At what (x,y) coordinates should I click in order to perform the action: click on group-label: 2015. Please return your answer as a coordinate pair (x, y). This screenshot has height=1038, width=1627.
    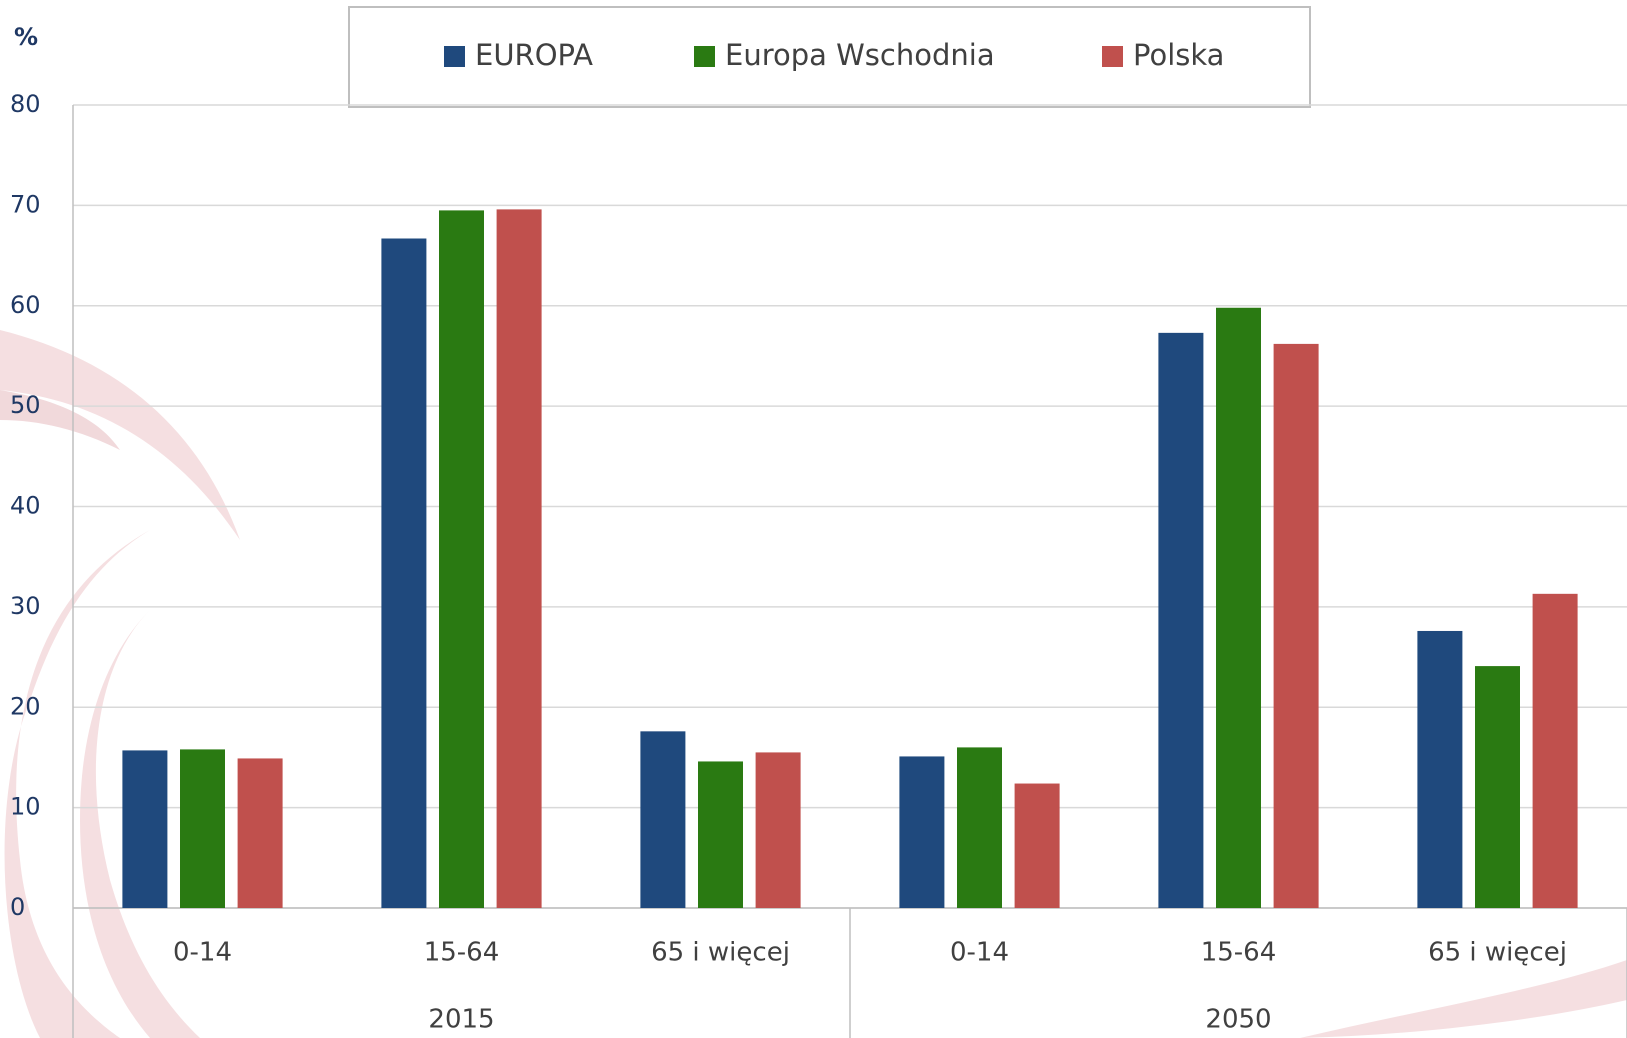
    Looking at the image, I should click on (461, 1020).